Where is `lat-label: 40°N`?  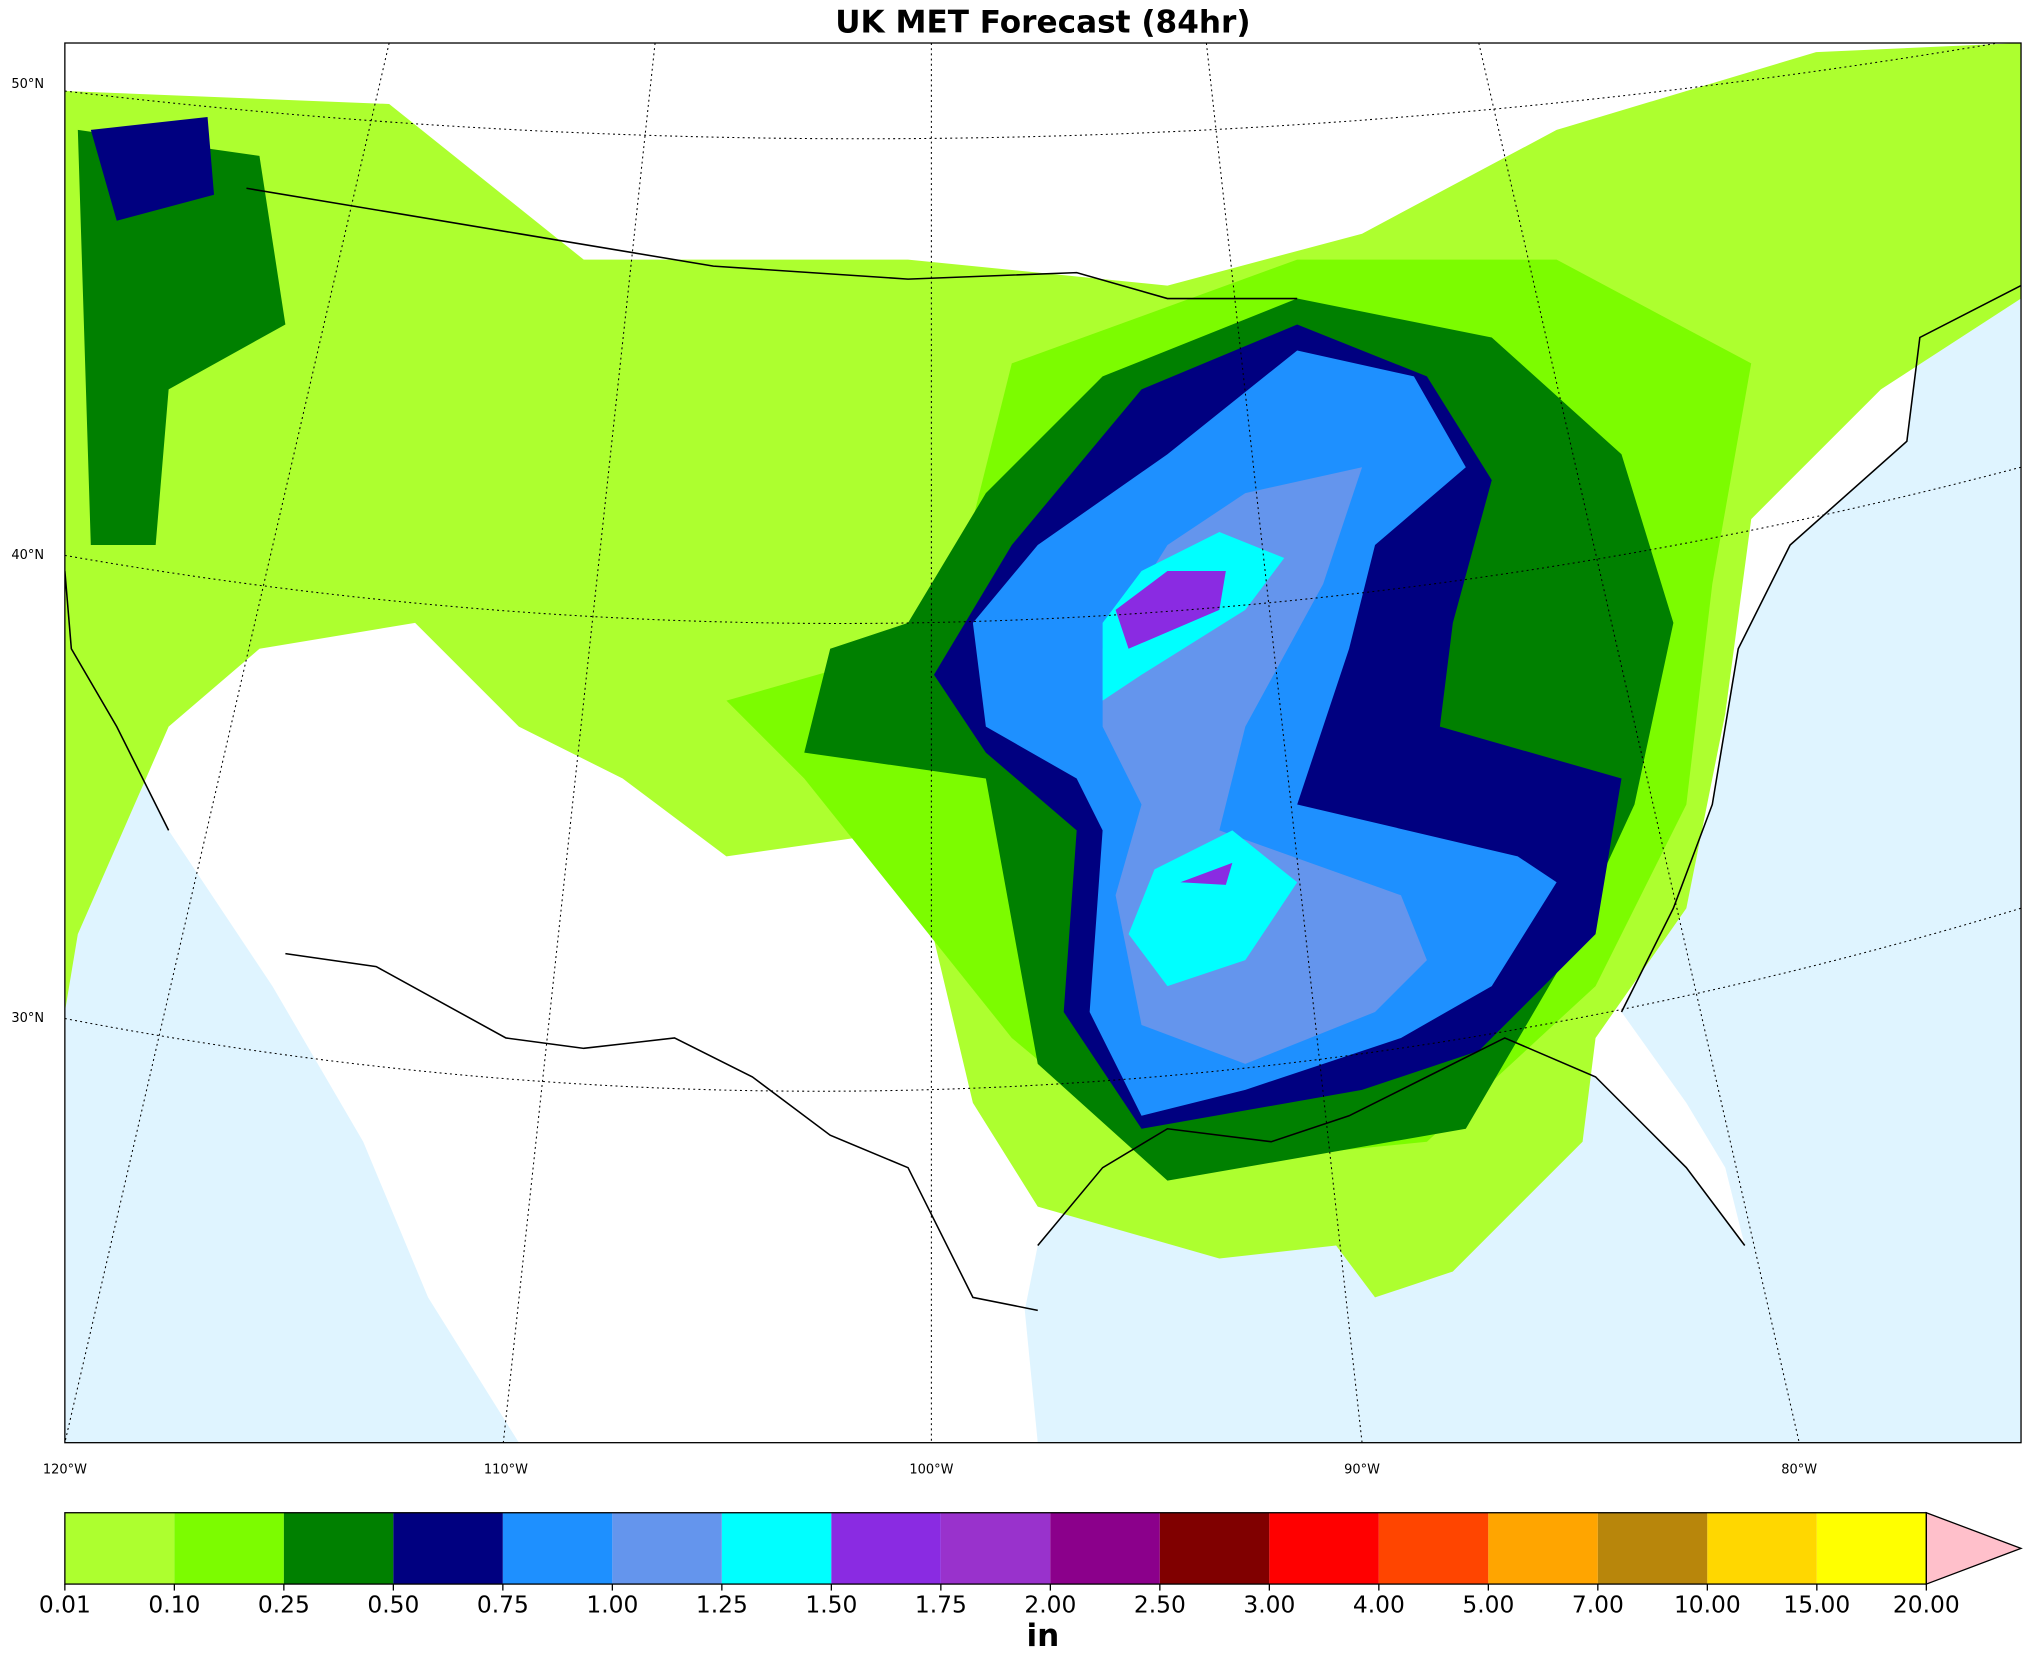 lat-label: 40°N is located at coordinates (27, 555).